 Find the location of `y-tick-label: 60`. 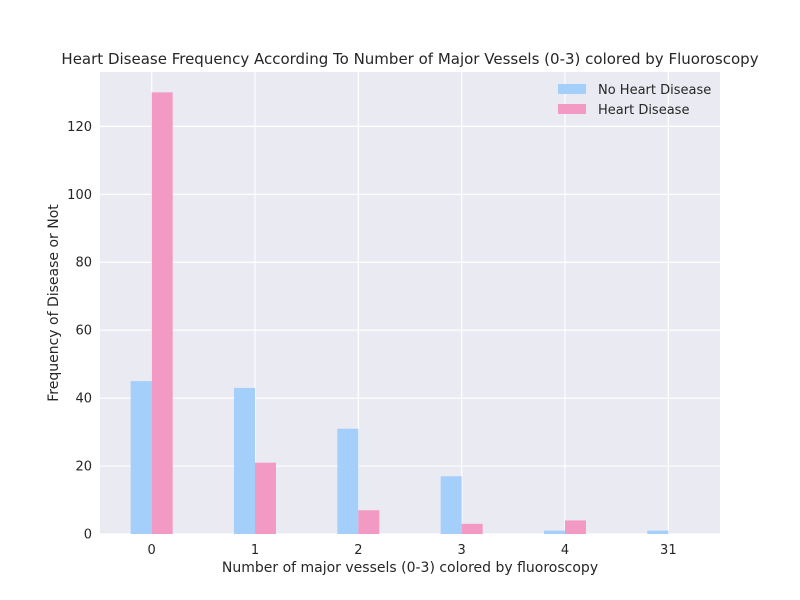

y-tick-label: 60 is located at coordinates (83, 331).